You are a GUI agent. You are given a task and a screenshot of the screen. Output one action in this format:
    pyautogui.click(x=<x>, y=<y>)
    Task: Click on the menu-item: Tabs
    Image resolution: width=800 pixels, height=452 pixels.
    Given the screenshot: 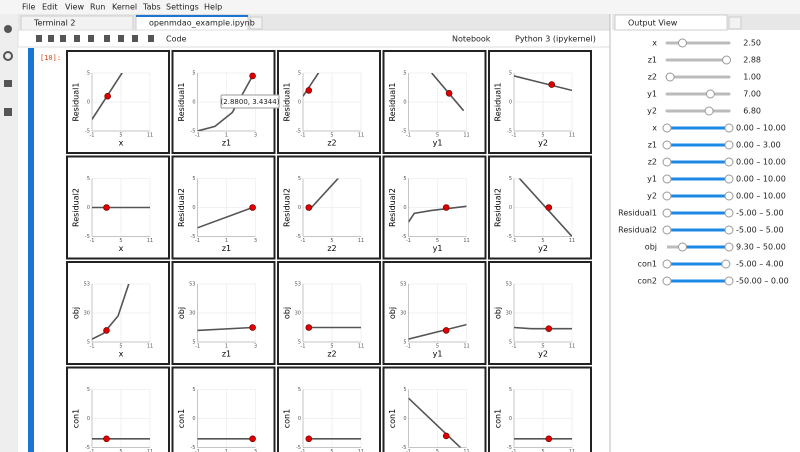 What is the action you would take?
    pyautogui.click(x=151, y=7)
    